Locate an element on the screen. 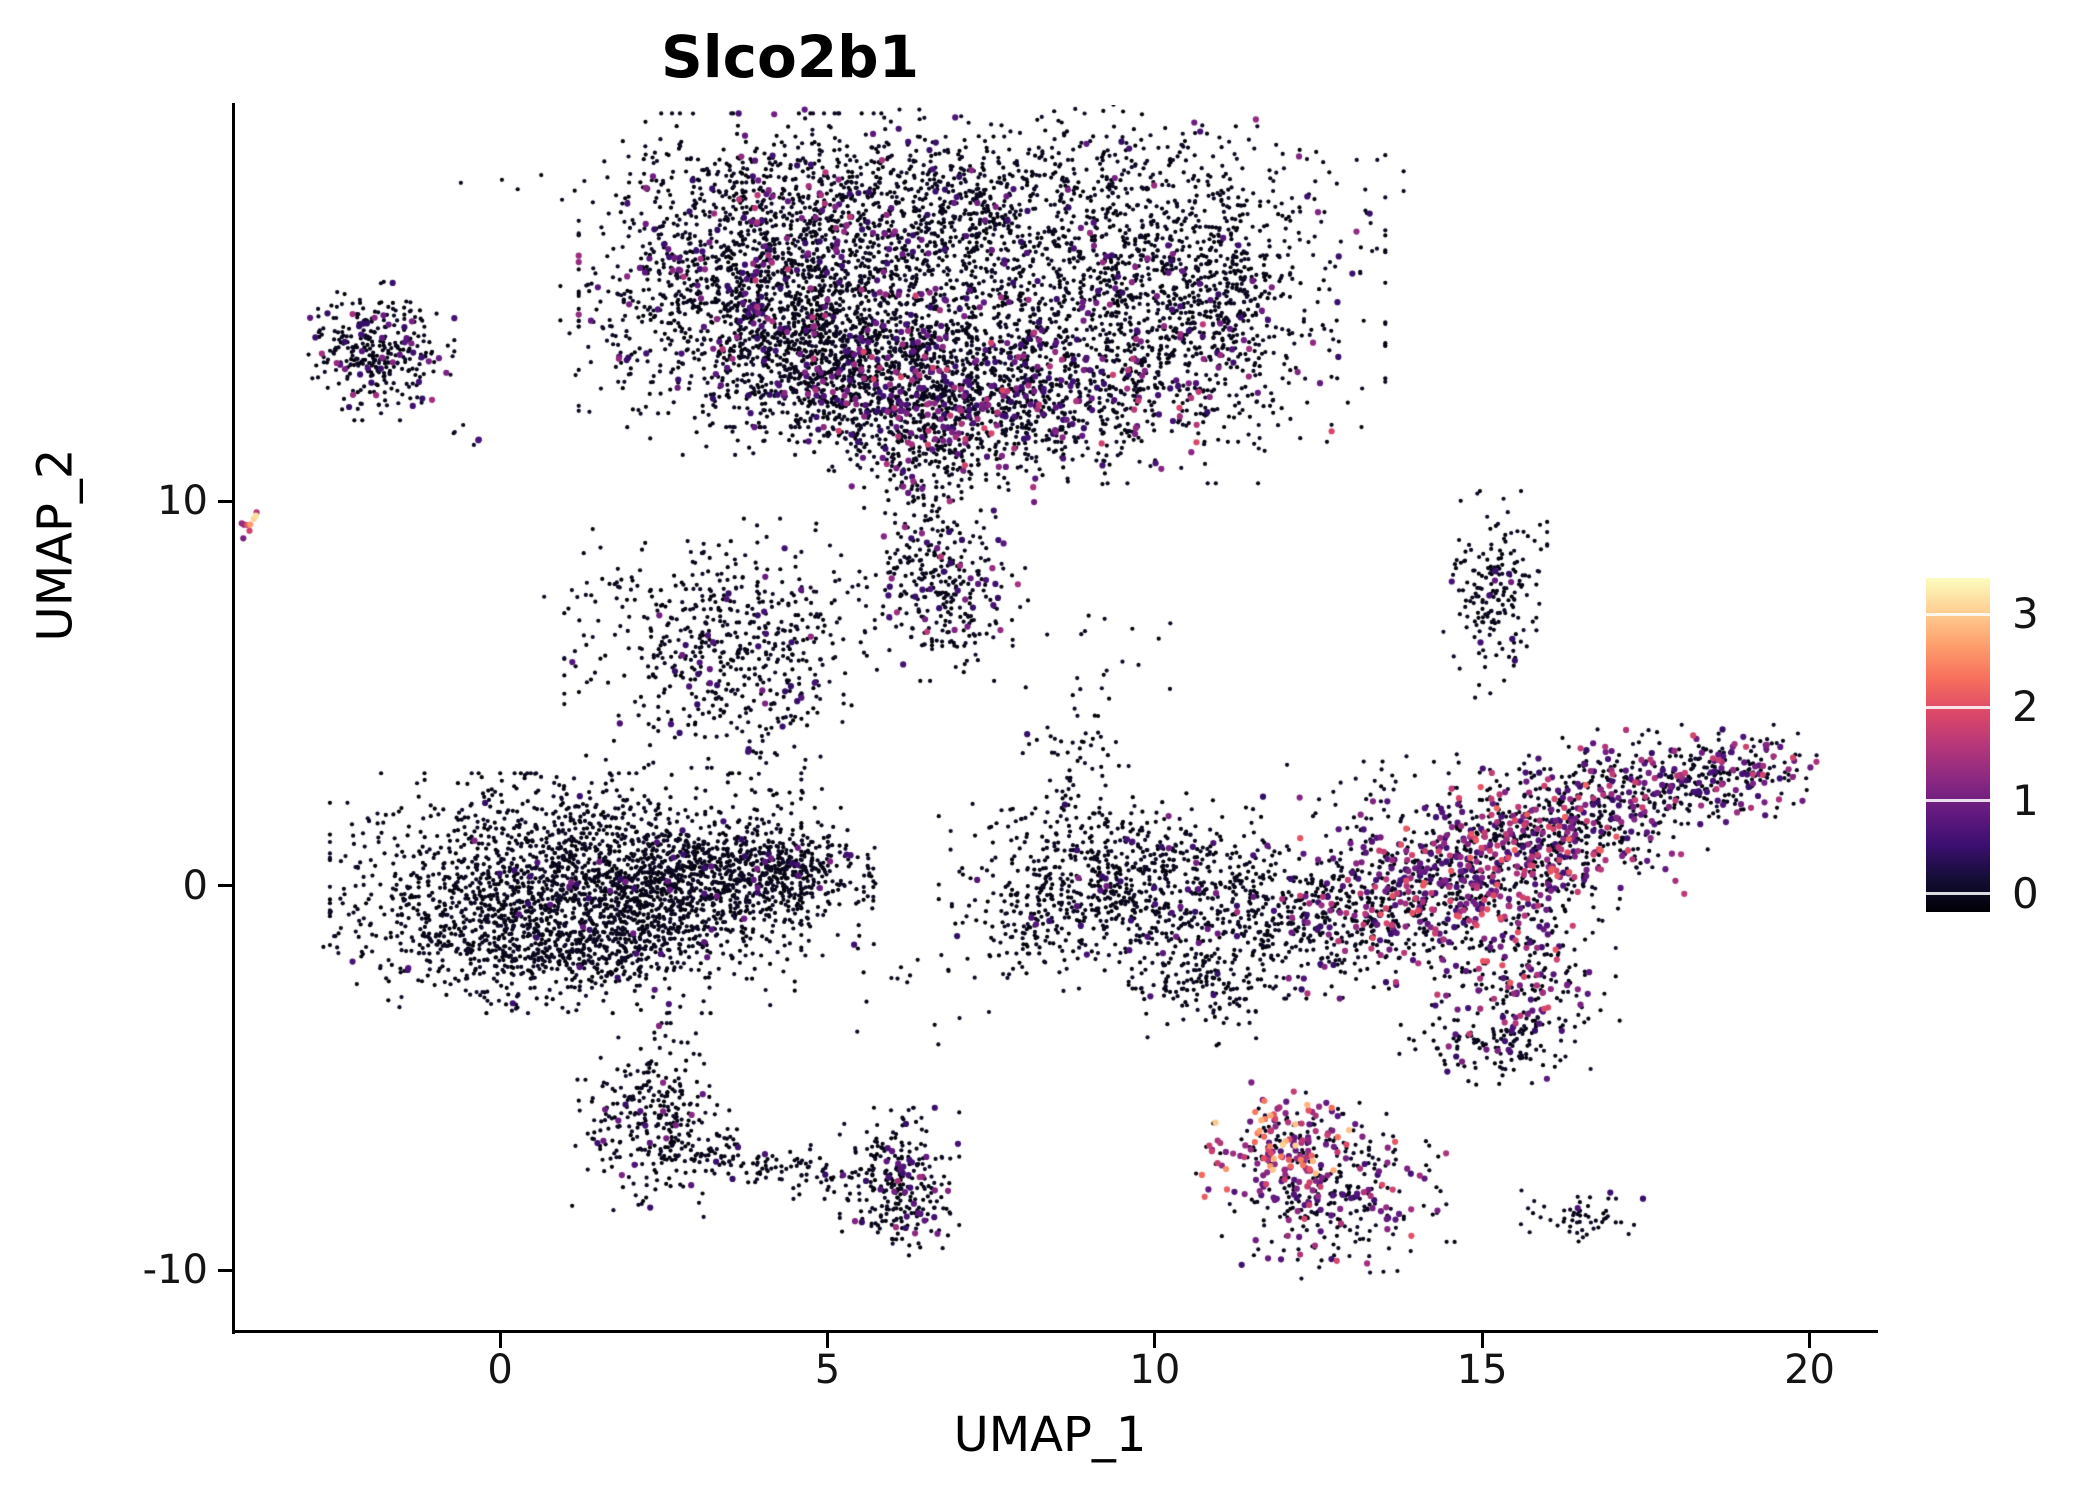 This screenshot has width=2100, height=1500. colorbar-tick-label: 1 is located at coordinates (2025, 800).